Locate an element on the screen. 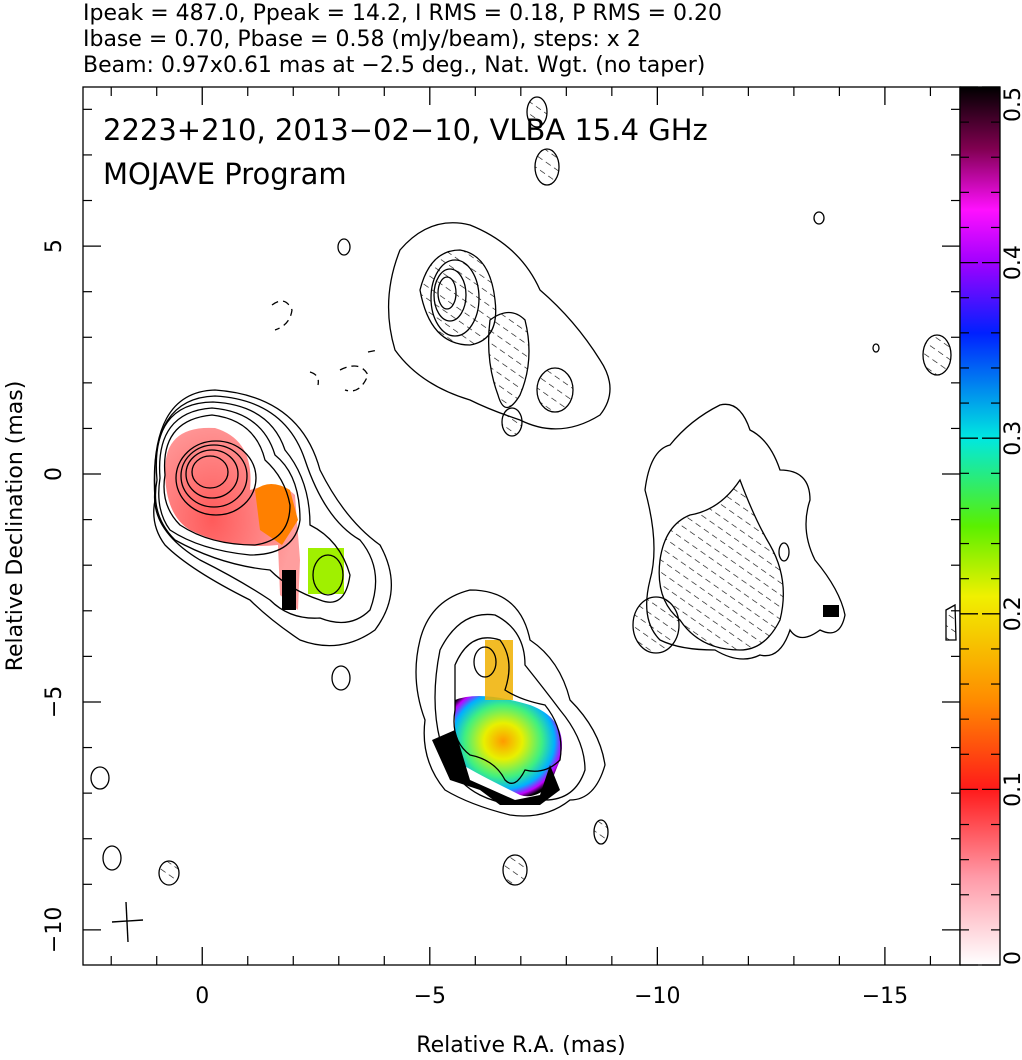 This screenshot has width=1022, height=1060. colorbar-tick-label: 0.1 is located at coordinates (1011, 789).